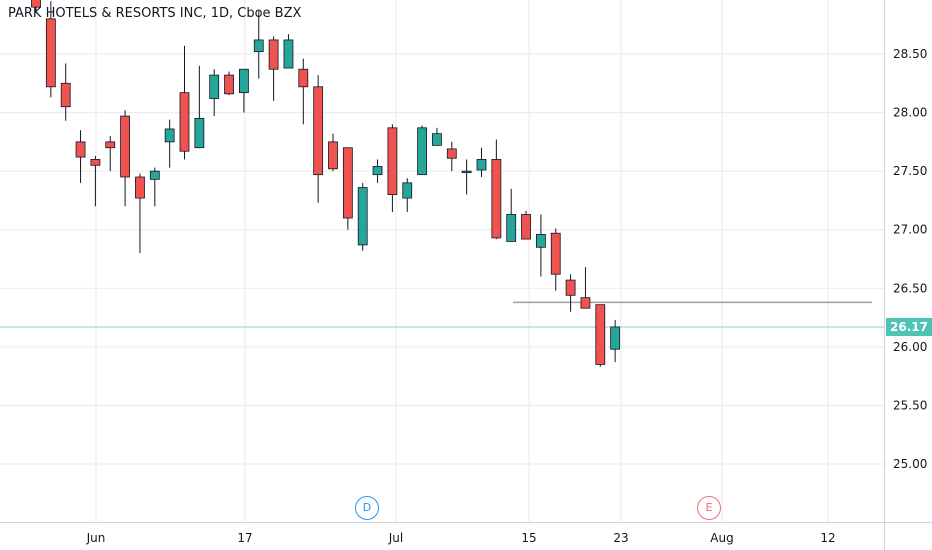 The width and height of the screenshot is (932, 550). What do you see at coordinates (155, 13) in the screenshot?
I see `chart-title: PARK HOTELS & RESORTS INC, 1D, Cboe BZX` at bounding box center [155, 13].